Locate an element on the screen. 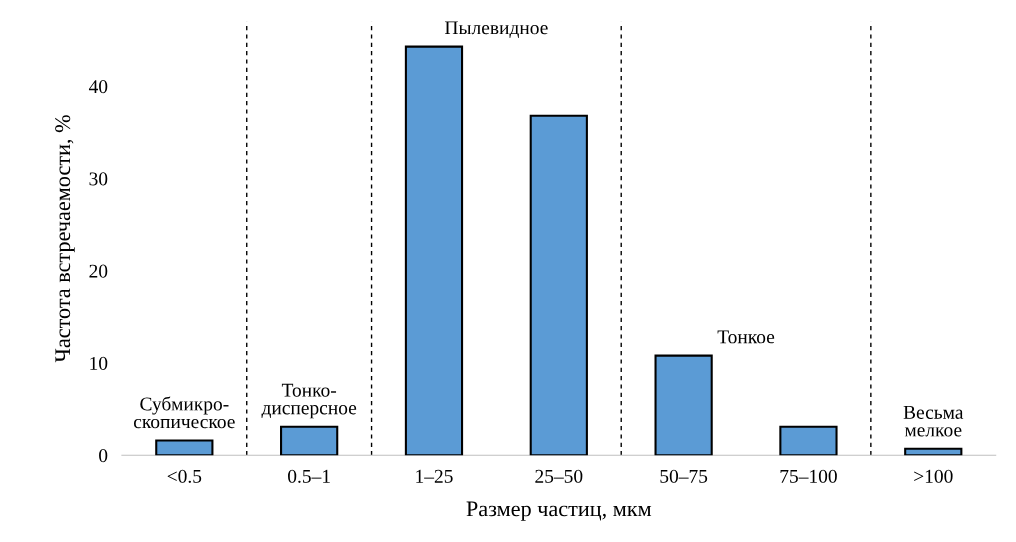 The width and height of the screenshot is (1016, 542). annotation: Тонкое is located at coordinates (746, 337).